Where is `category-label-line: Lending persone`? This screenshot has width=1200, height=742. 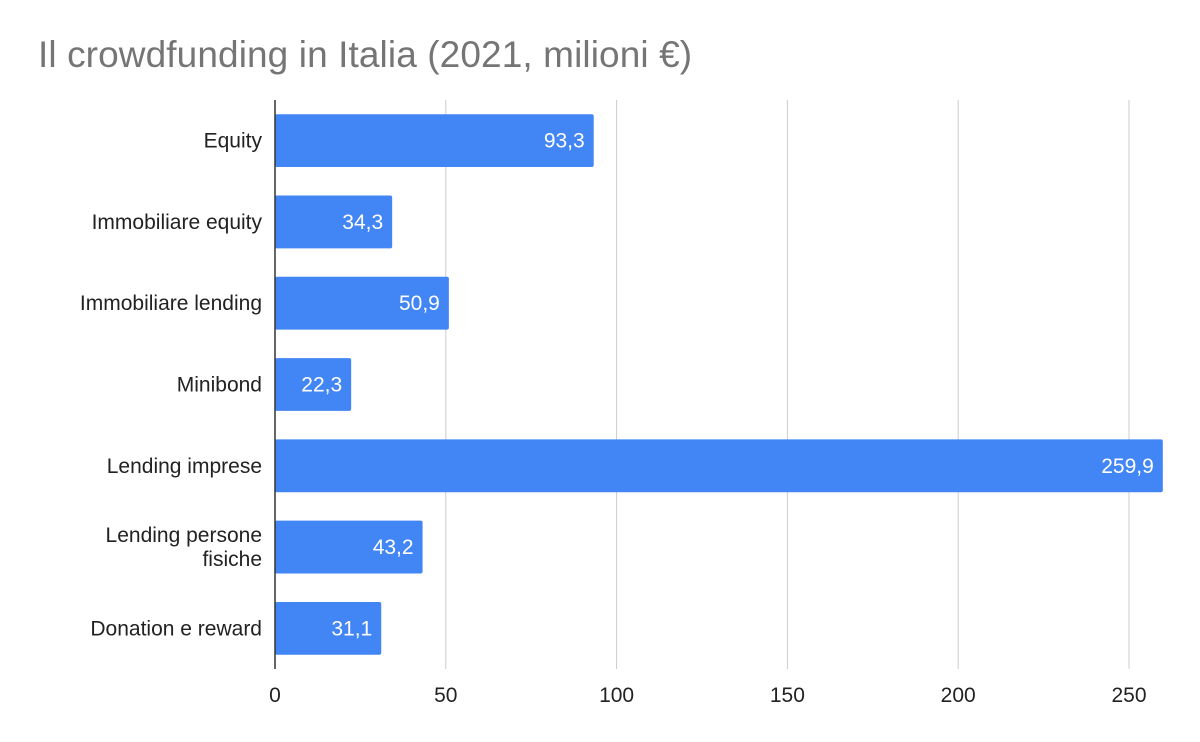
category-label-line: Lending persone is located at coordinates (184, 535).